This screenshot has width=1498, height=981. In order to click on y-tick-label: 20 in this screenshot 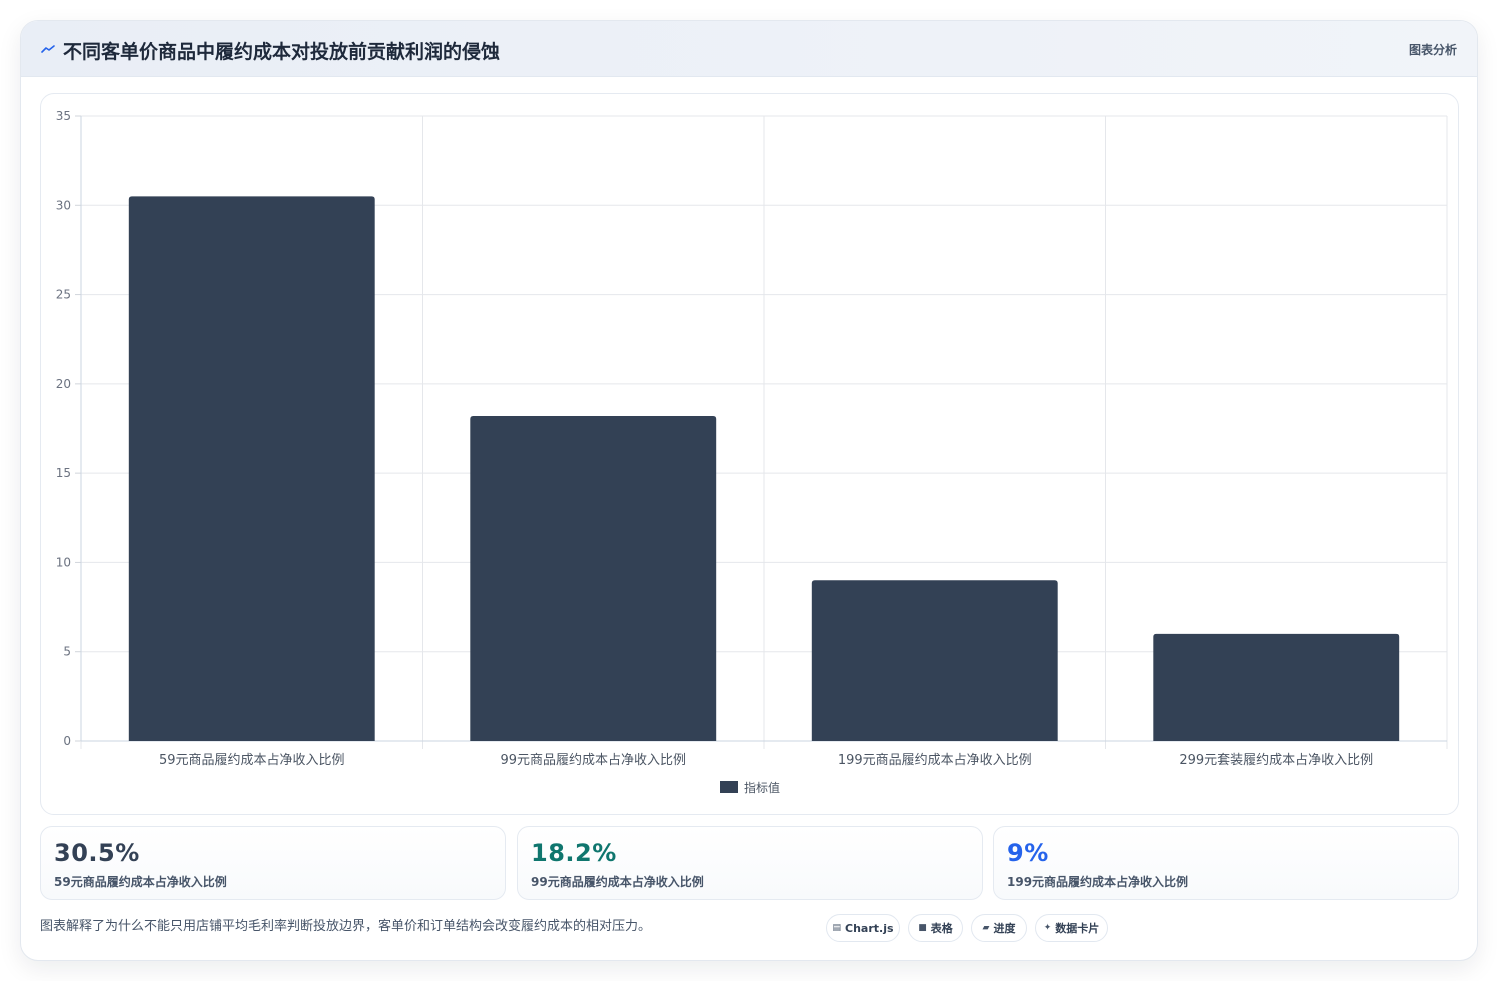, I will do `click(63, 384)`.